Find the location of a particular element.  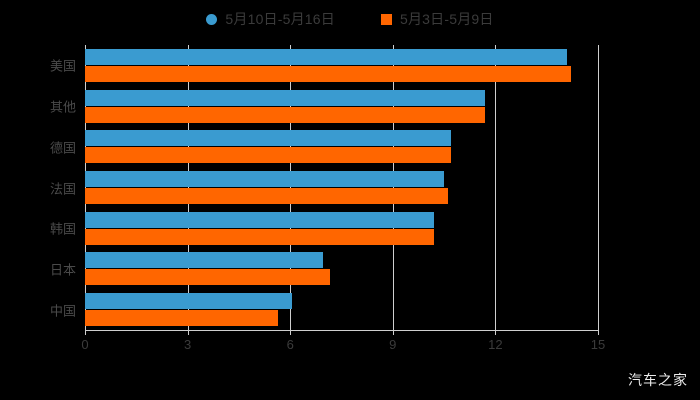

legend-item: 5月3日-5月9日 is located at coordinates (437, 19).